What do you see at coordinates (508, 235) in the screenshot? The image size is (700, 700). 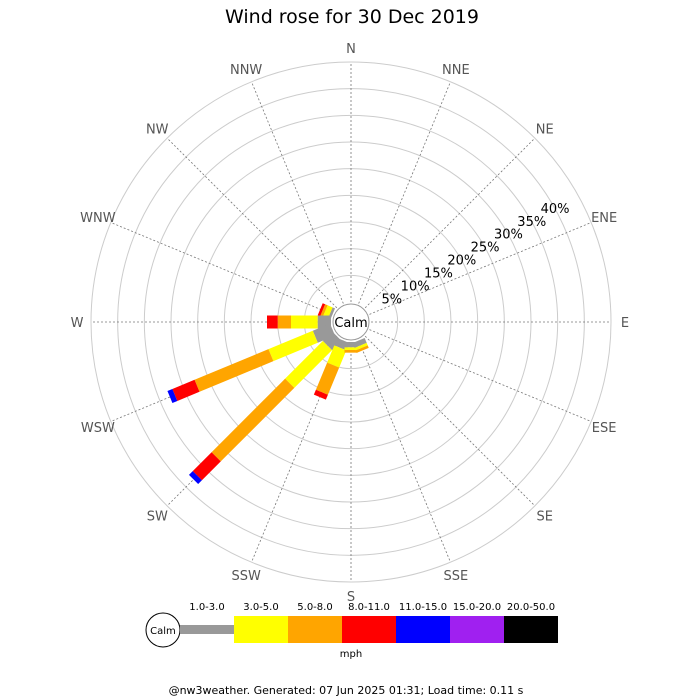 I see `radial-tick-label-30: 30%` at bounding box center [508, 235].